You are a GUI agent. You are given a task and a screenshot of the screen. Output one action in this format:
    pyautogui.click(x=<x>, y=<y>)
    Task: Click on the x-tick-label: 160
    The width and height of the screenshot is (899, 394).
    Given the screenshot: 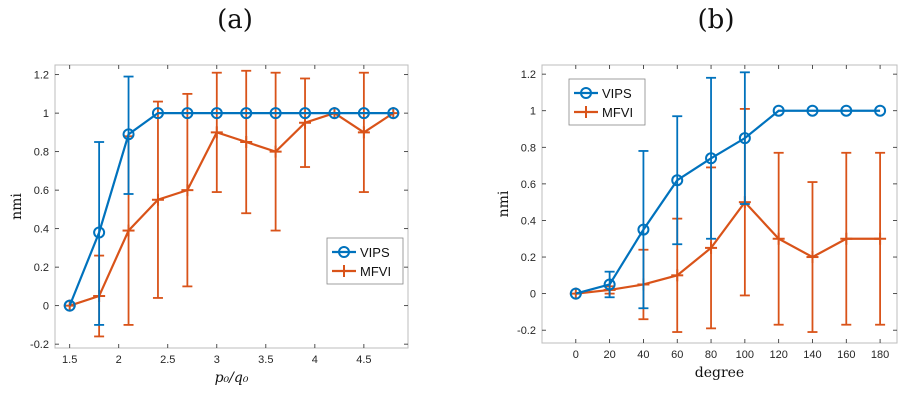 What is the action you would take?
    pyautogui.click(x=846, y=355)
    